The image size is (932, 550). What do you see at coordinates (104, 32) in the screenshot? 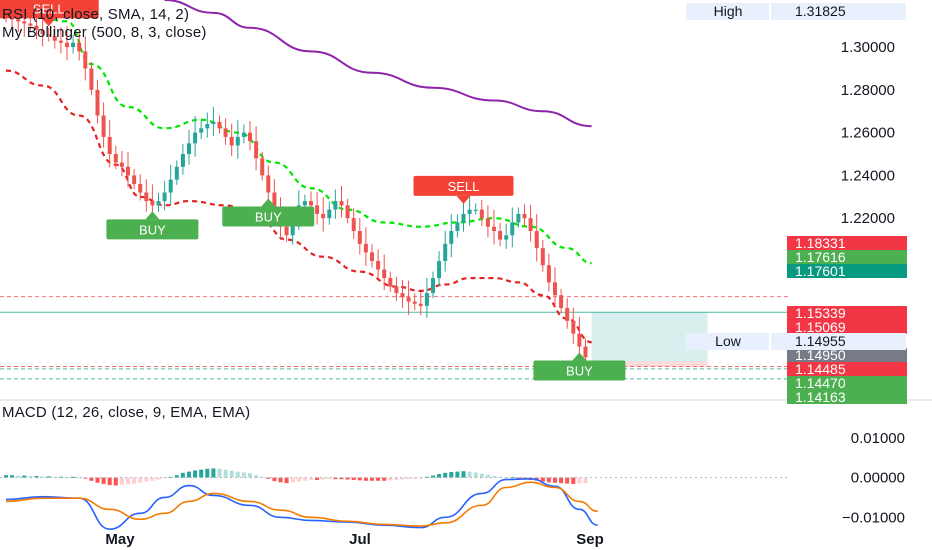
I see `bollinger-legend: My Bollinger (500, 8, 3, close)` at bounding box center [104, 32].